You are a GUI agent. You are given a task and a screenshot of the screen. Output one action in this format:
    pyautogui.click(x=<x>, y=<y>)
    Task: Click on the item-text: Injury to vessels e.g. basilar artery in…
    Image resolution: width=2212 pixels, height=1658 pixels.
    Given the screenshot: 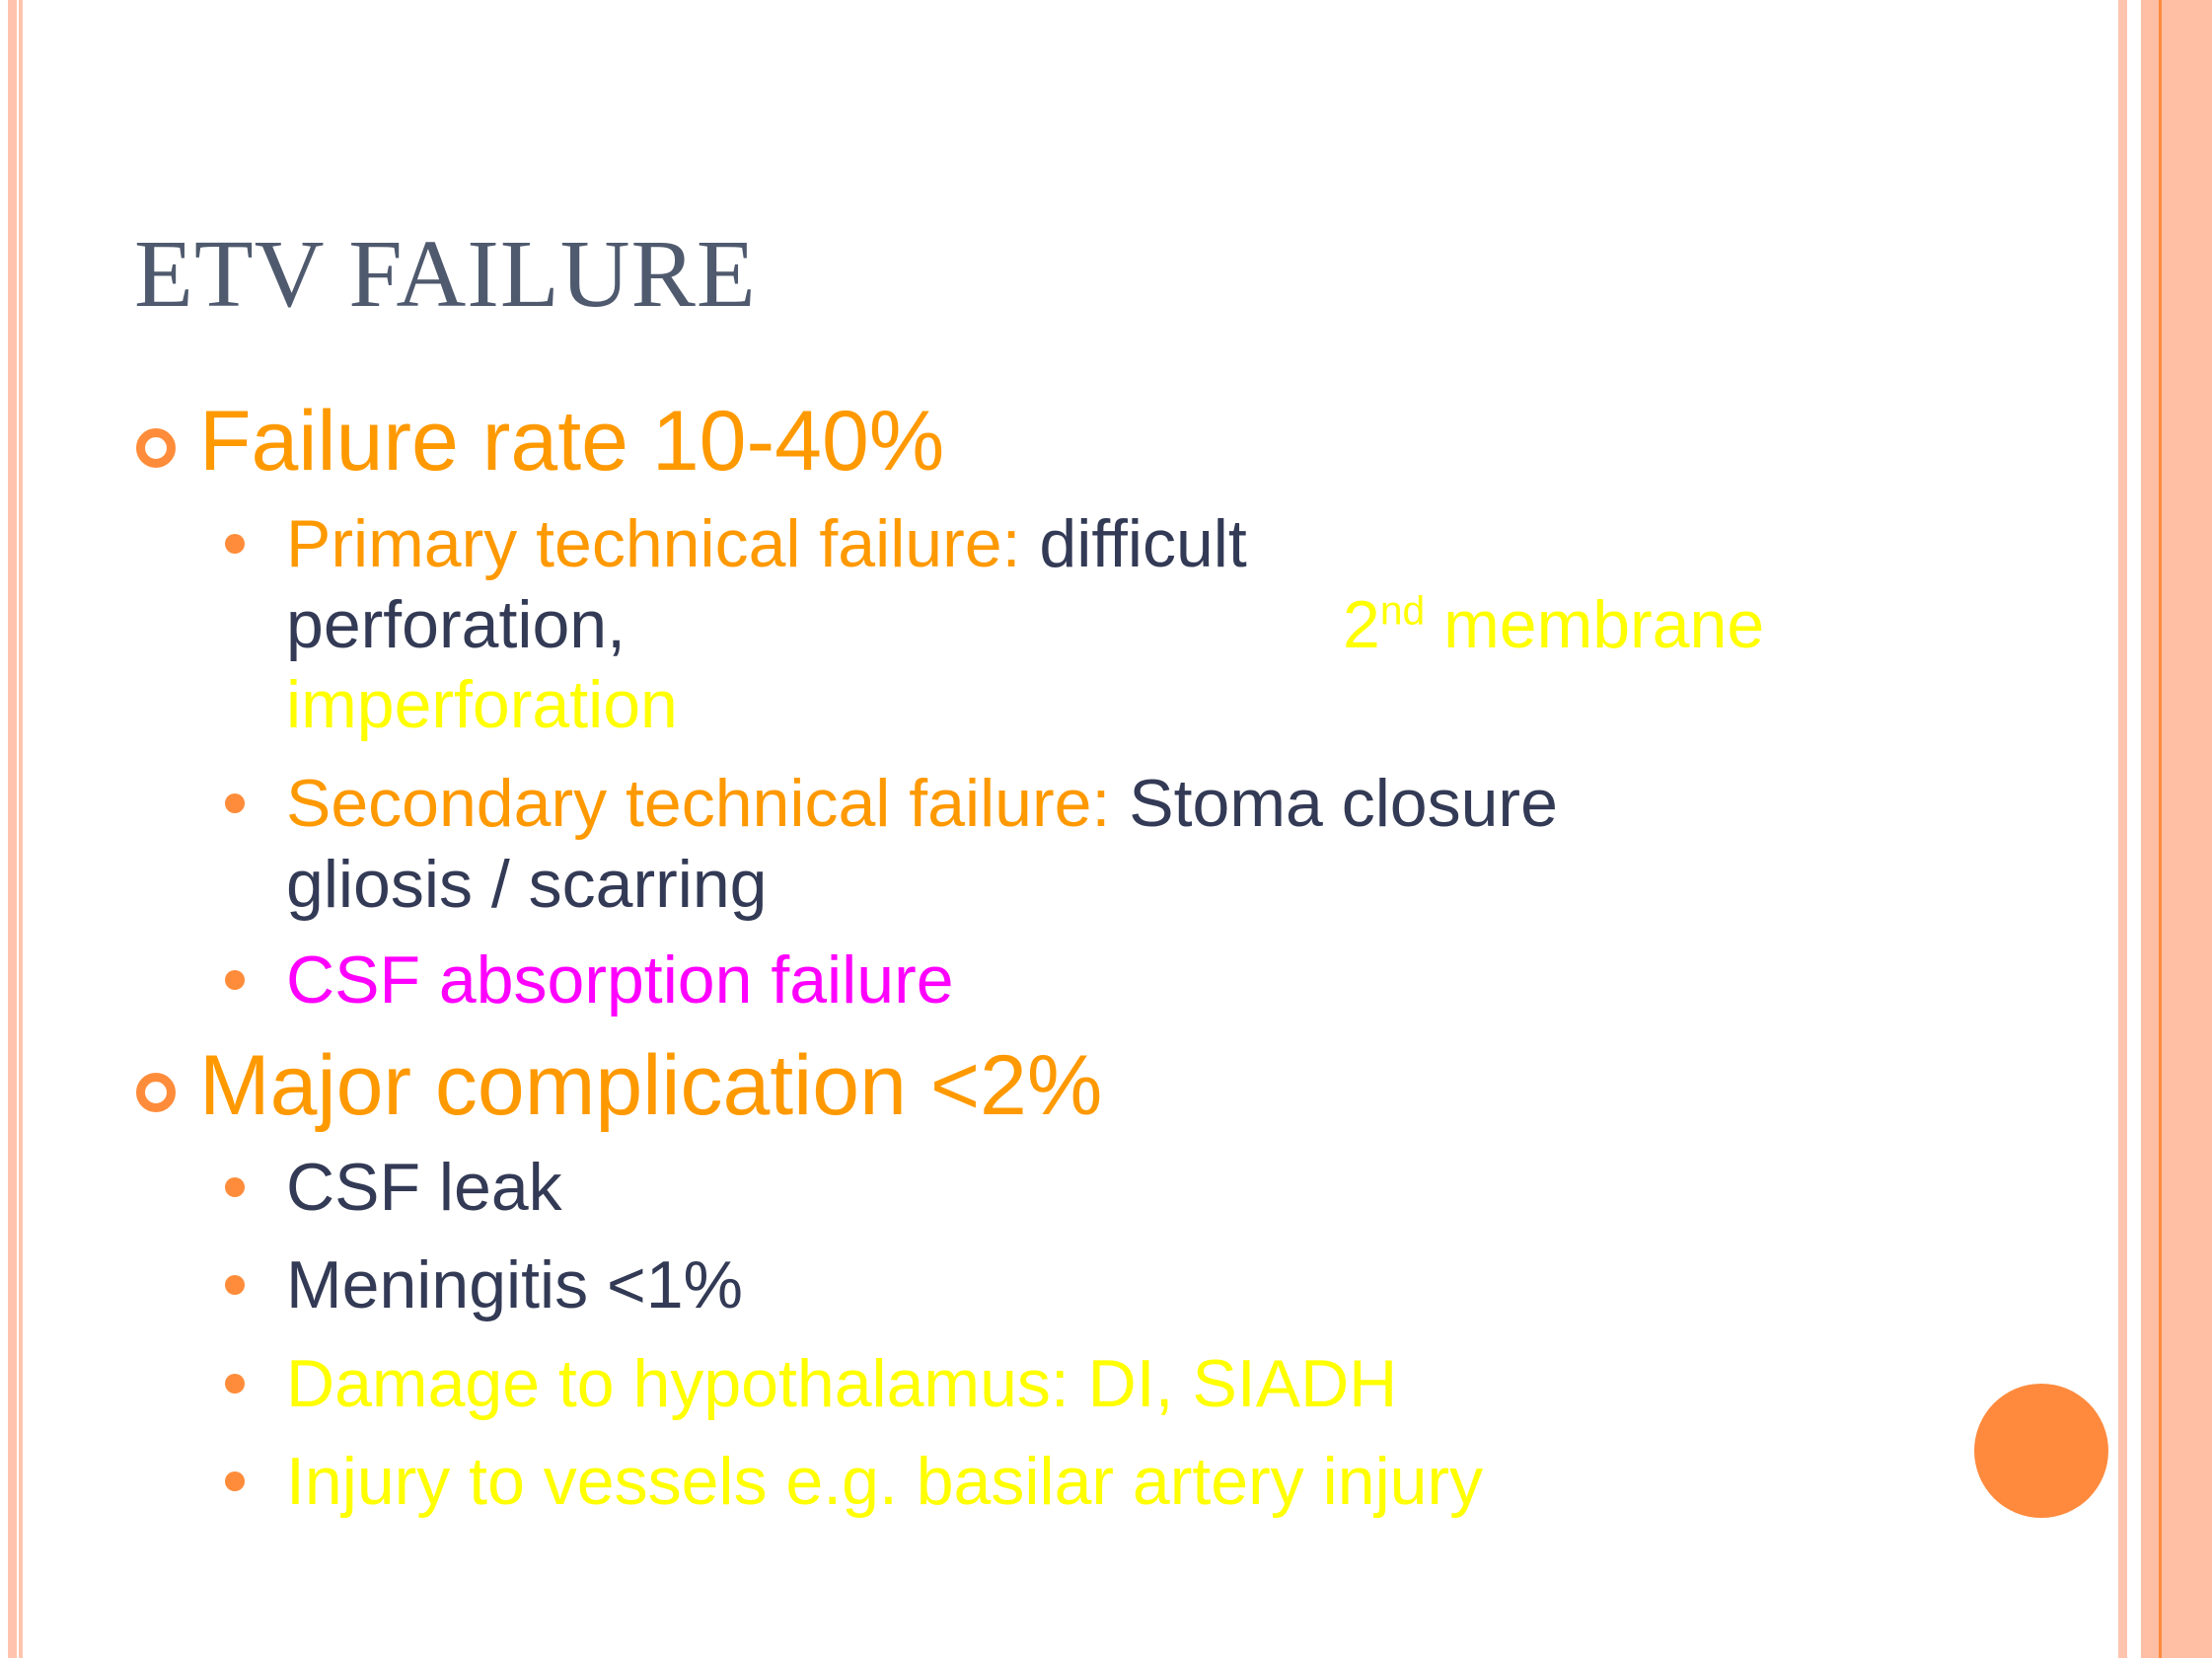 What is the action you would take?
    pyautogui.click(x=885, y=1481)
    